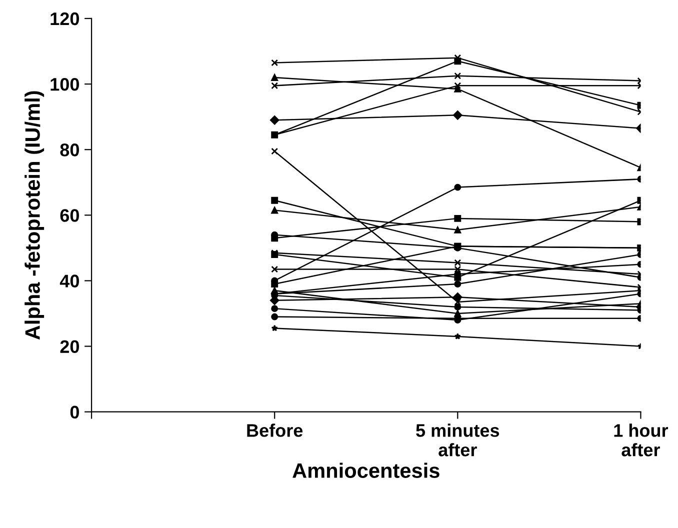 This screenshot has width=678, height=528. What do you see at coordinates (74, 412) in the screenshot?
I see `y-tick-label: 0` at bounding box center [74, 412].